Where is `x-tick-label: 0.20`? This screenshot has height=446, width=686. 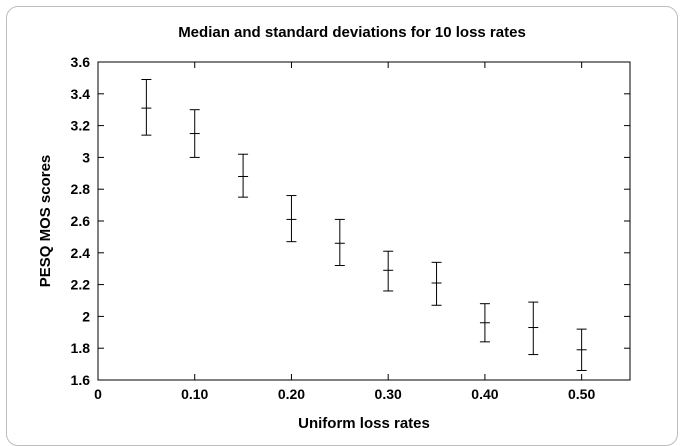
x-tick-label: 0.20 is located at coordinates (291, 394).